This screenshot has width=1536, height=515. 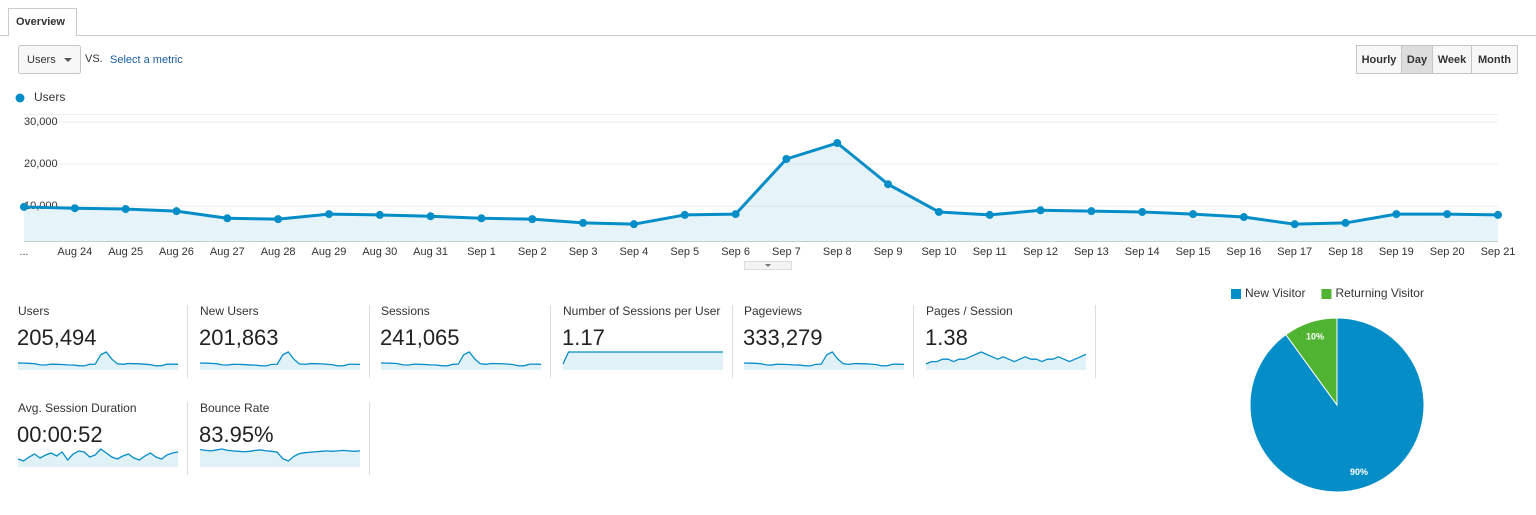 What do you see at coordinates (1275, 293) in the screenshot?
I see `legend-label: New Visitor` at bounding box center [1275, 293].